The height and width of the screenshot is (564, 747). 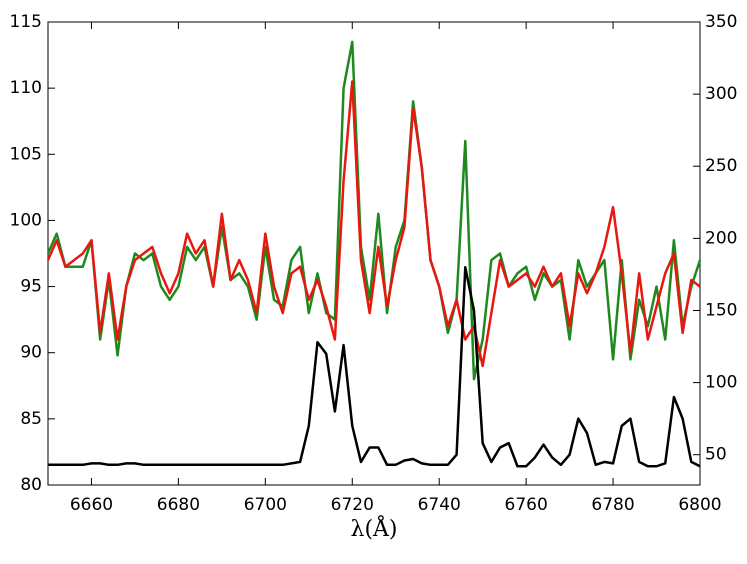 What do you see at coordinates (716, 455) in the screenshot?
I see `y2-tick-label: 50` at bounding box center [716, 455].